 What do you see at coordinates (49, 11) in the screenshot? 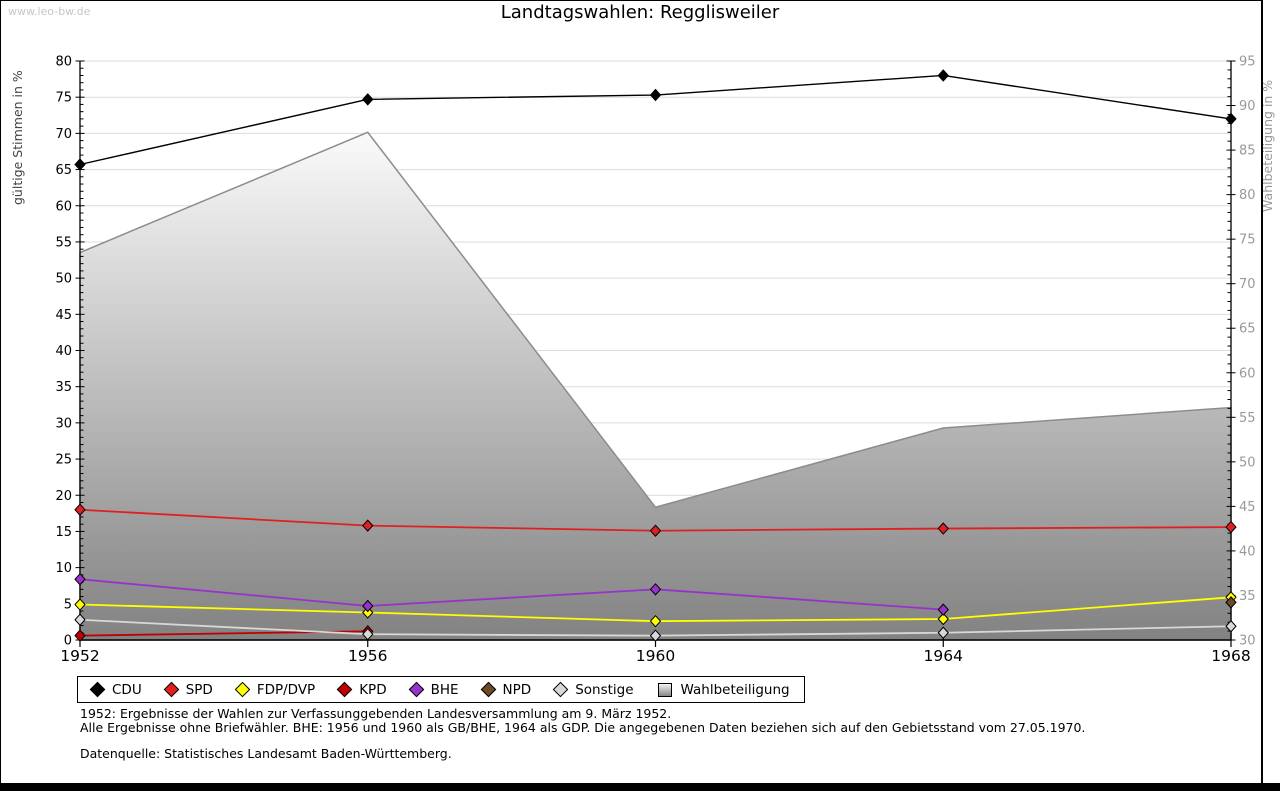
I see `watermark: www.leo-bw.de` at bounding box center [49, 11].